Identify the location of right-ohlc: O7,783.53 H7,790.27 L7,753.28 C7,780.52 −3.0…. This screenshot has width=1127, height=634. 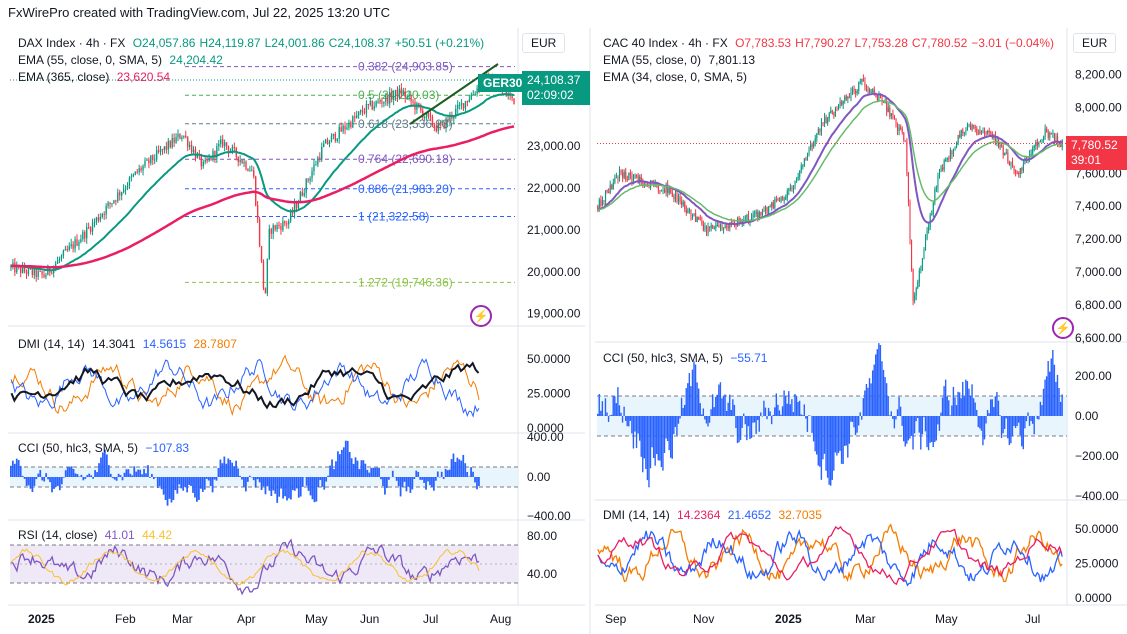
(896, 43).